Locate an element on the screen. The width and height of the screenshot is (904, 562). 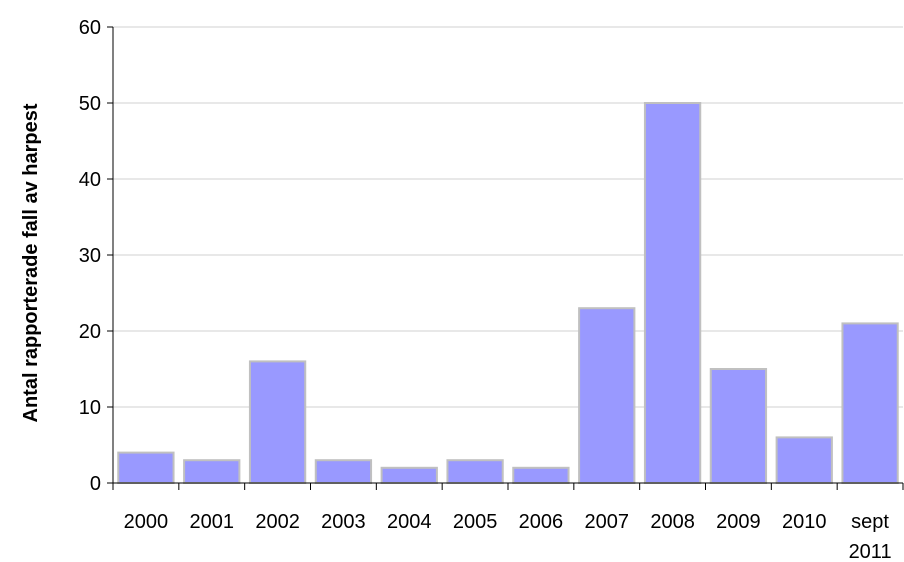
bar-sept-2011 is located at coordinates (870, 403).